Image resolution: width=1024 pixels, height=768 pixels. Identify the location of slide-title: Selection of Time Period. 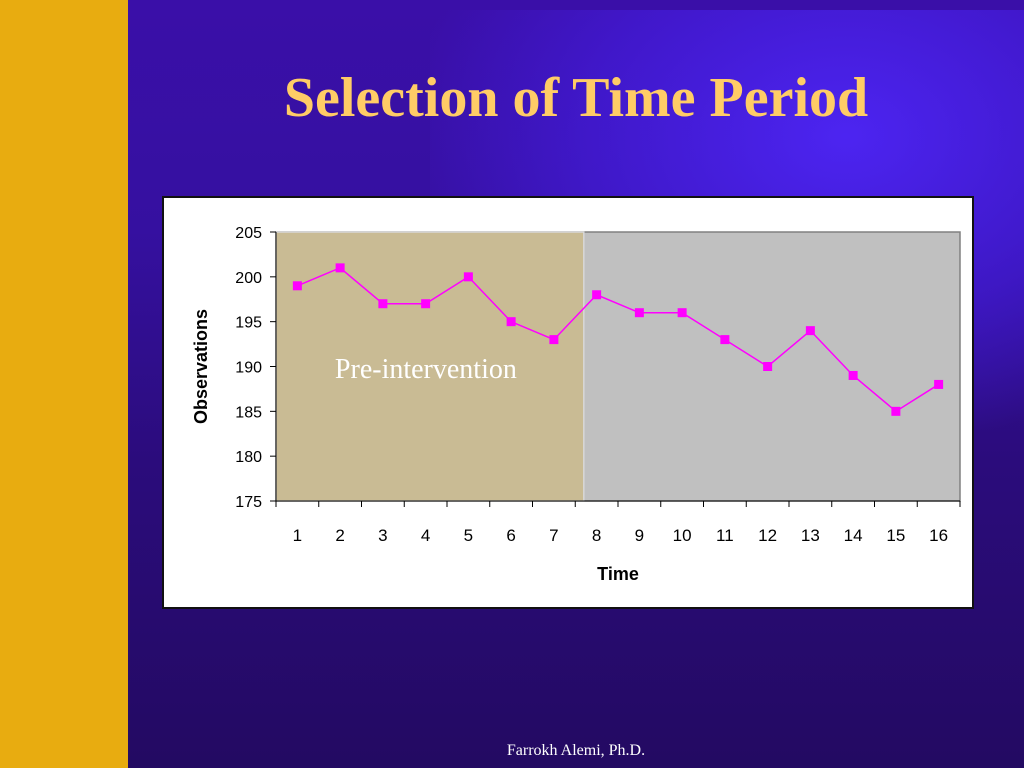
(576, 98).